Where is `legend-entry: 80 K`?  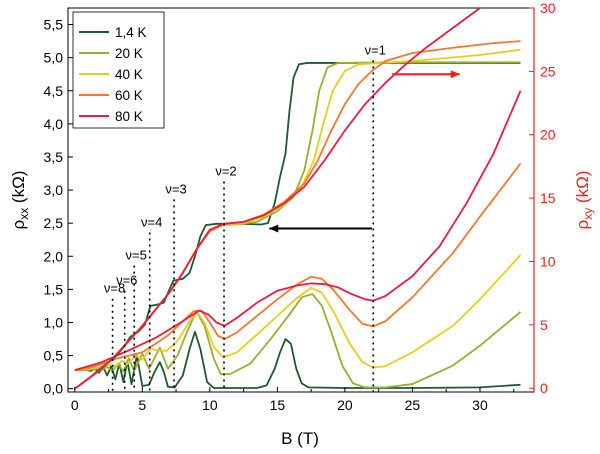 legend-entry: 80 K is located at coordinates (111, 116).